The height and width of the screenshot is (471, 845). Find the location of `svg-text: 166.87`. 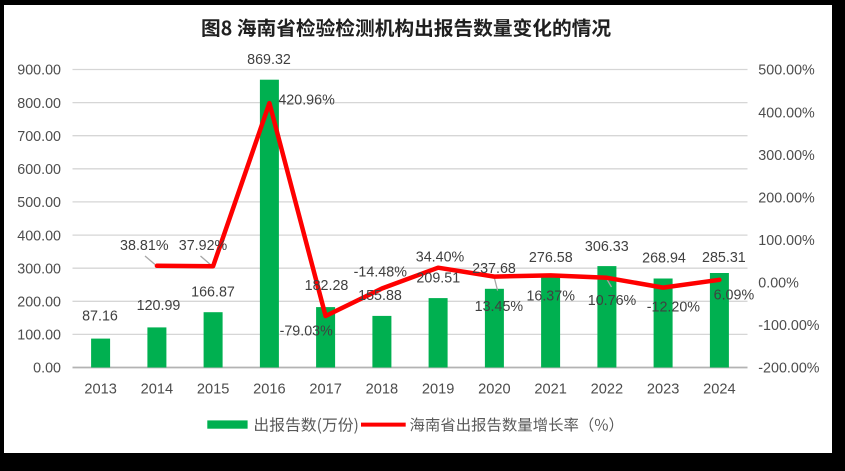

svg-text: 166.87 is located at coordinates (213, 293).